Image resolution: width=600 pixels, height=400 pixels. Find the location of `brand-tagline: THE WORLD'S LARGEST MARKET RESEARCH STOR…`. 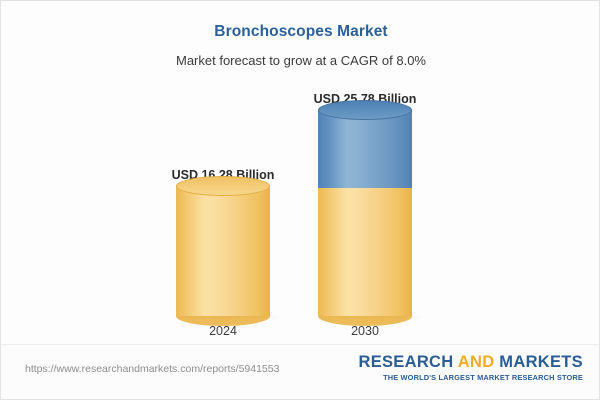

brand-tagline: THE WORLD'S LARGEST MARKET RESEARCH STOR… is located at coordinates (483, 378).